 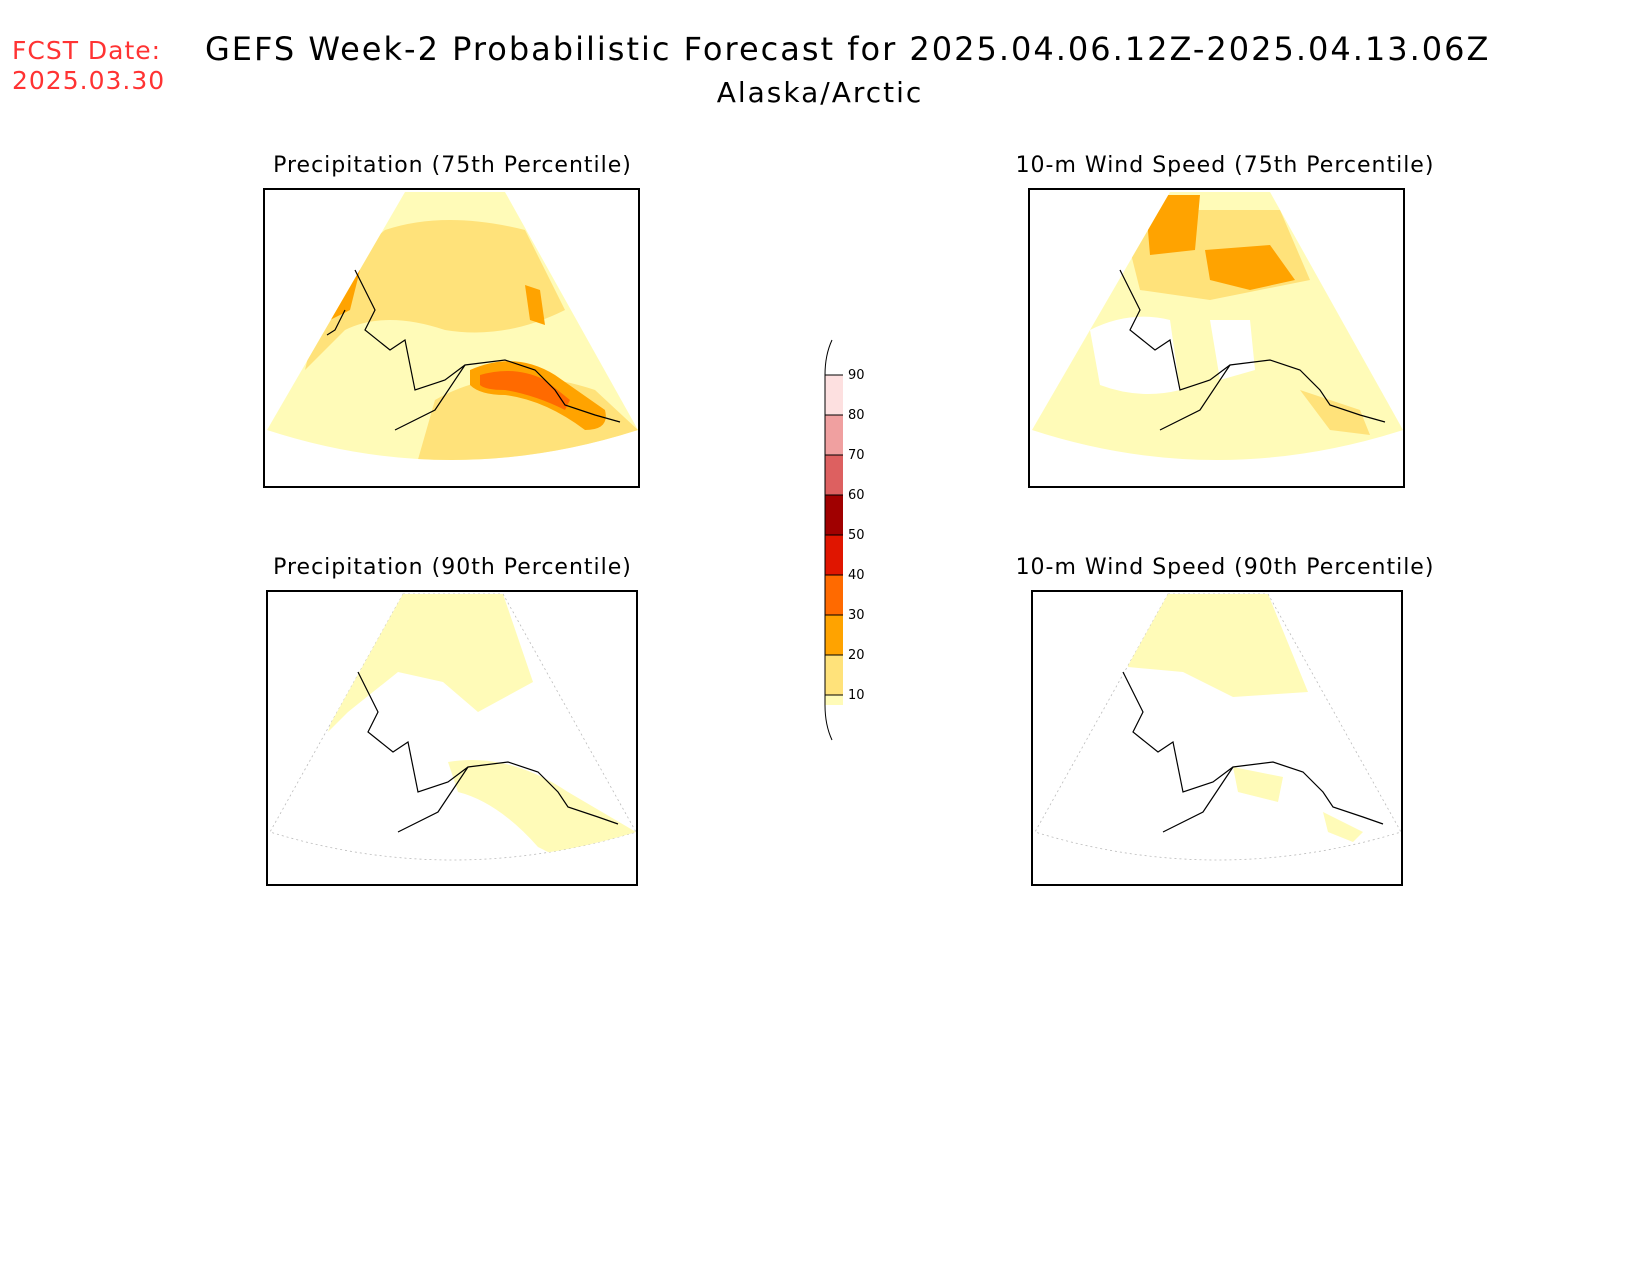 I want to click on panel-title-precip-75: Precipitation (75th Percentile), so click(x=452, y=165).